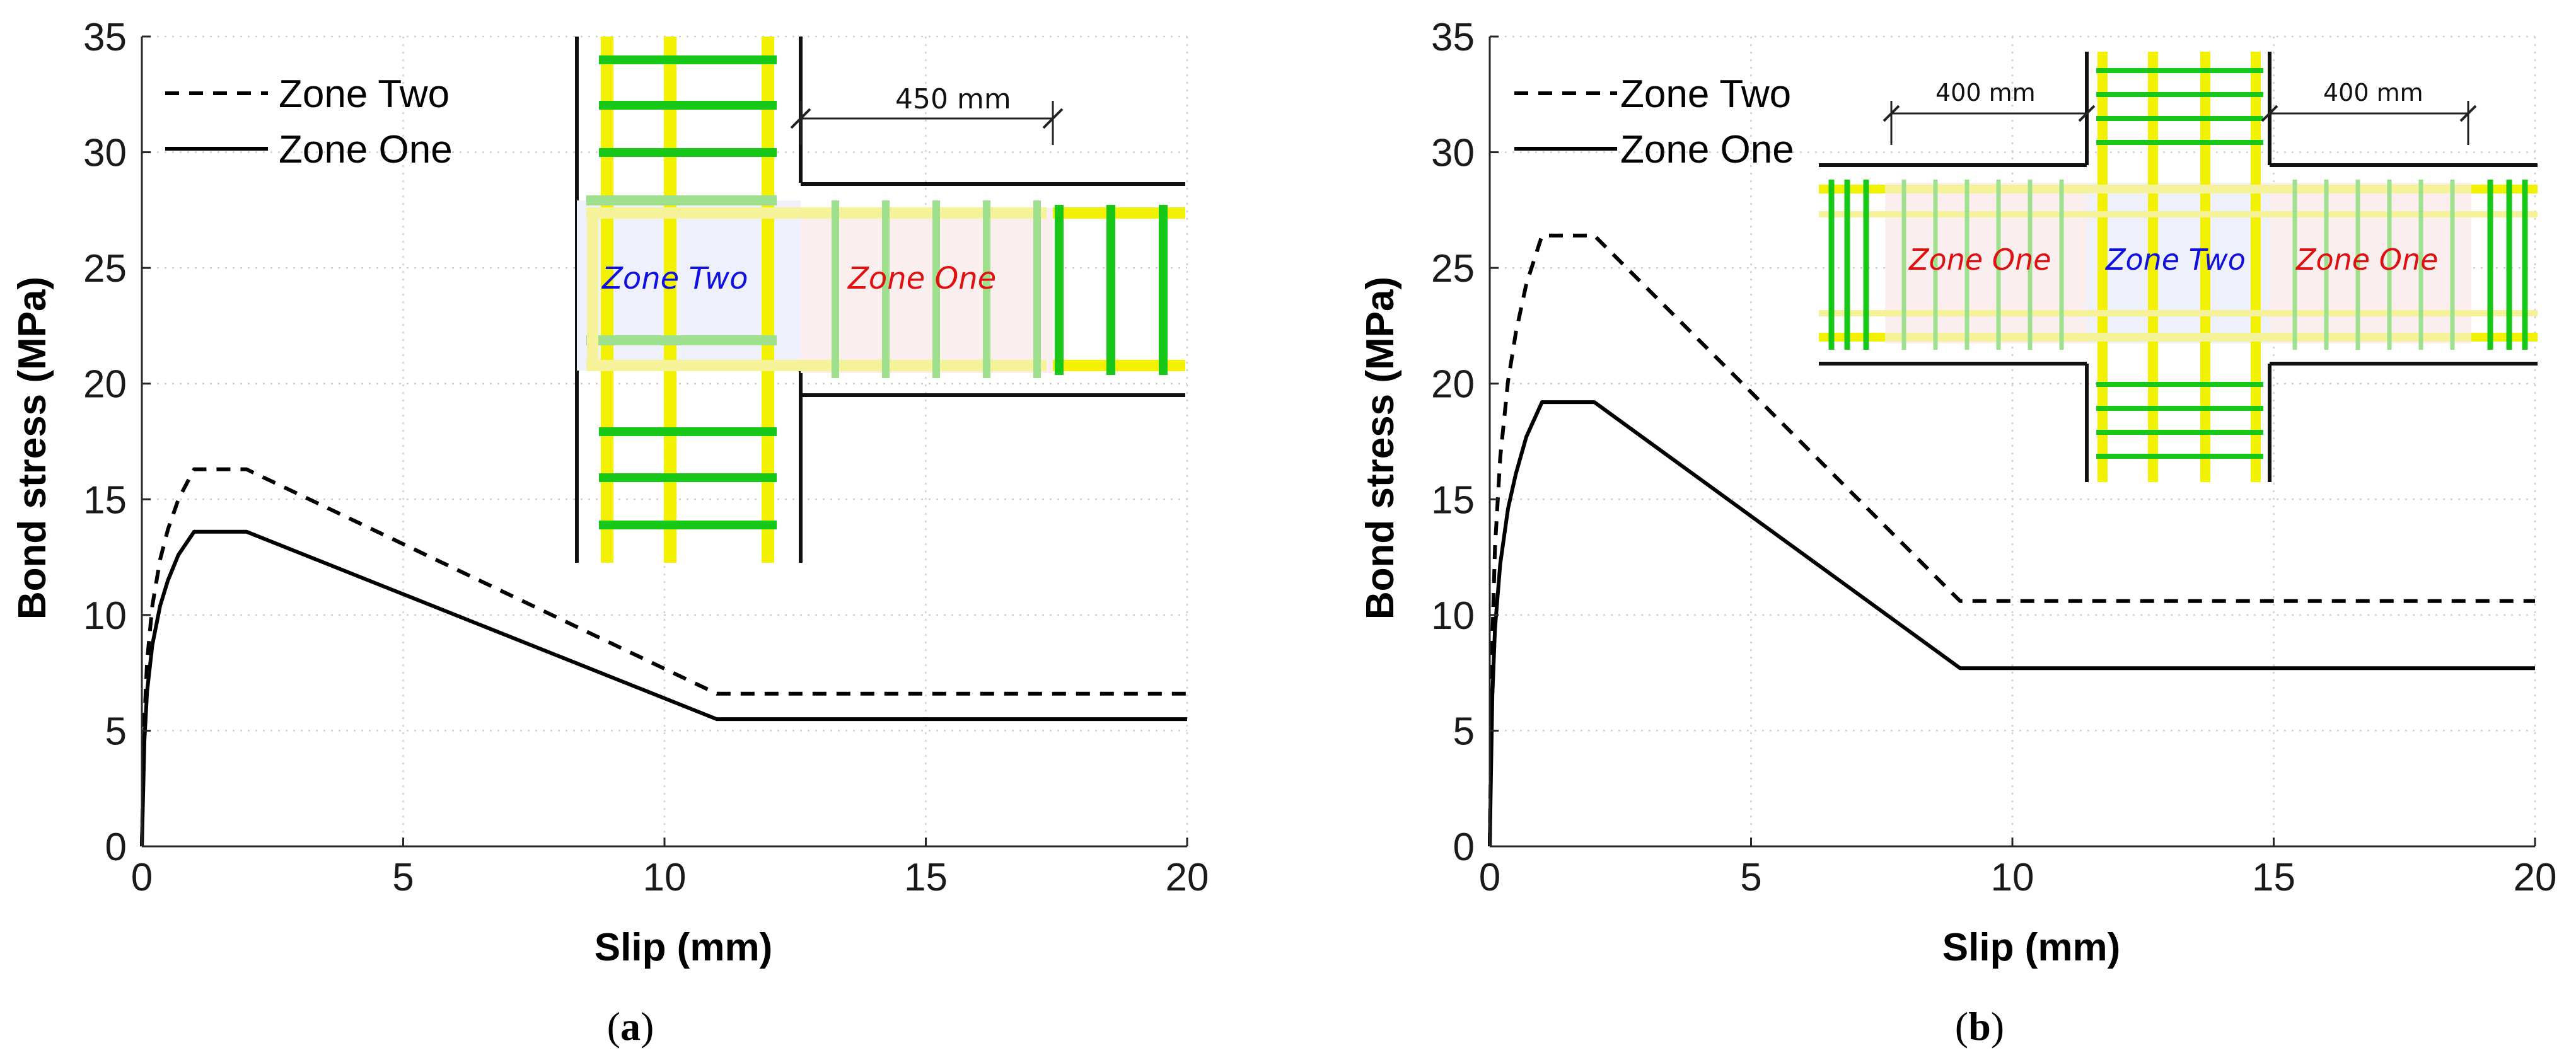 This screenshot has width=2576, height=1060. I want to click on zone-two-hatch, so click(2178, 263).